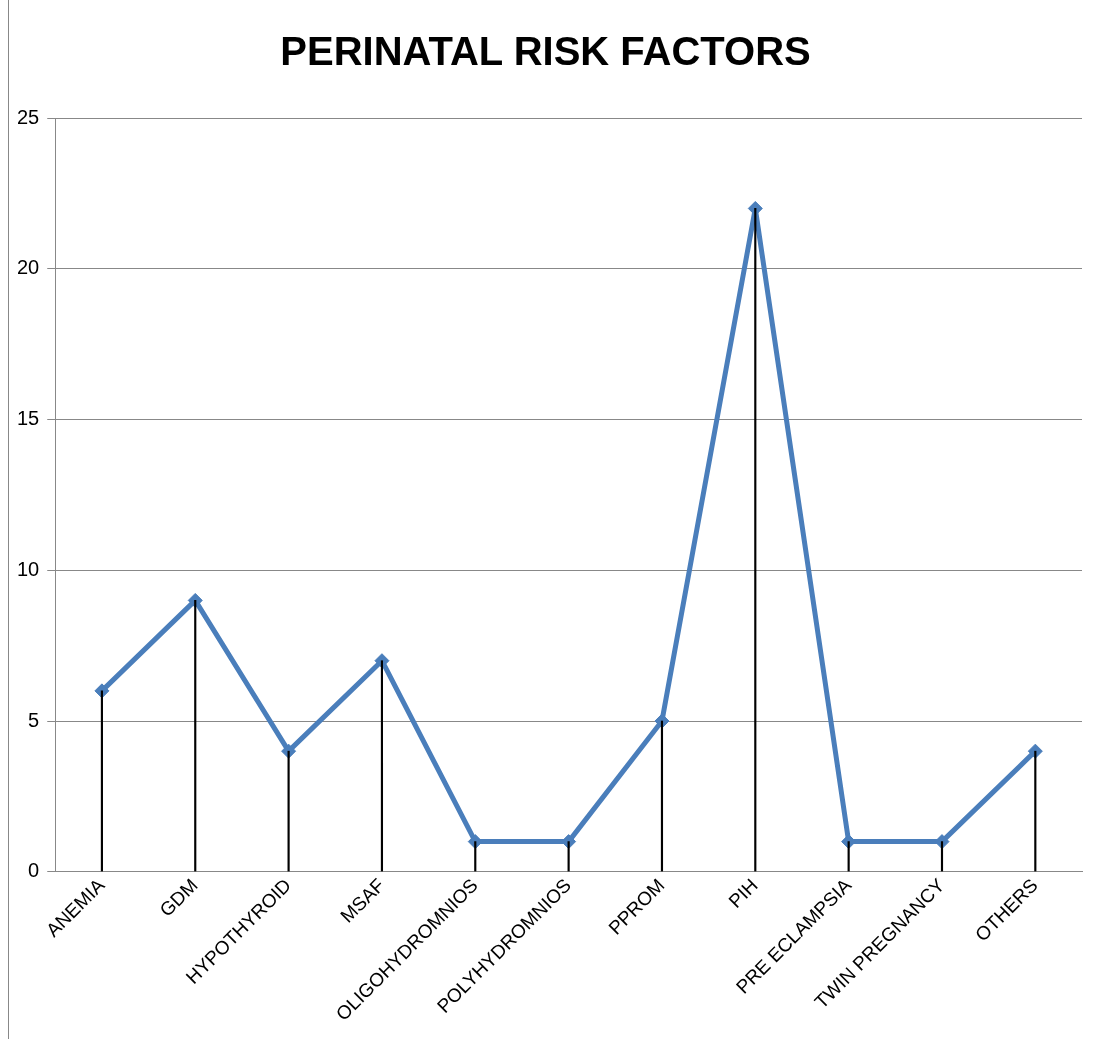 The height and width of the screenshot is (1039, 1099). What do you see at coordinates (28, 418) in the screenshot?
I see `y-tick-label: 15` at bounding box center [28, 418].